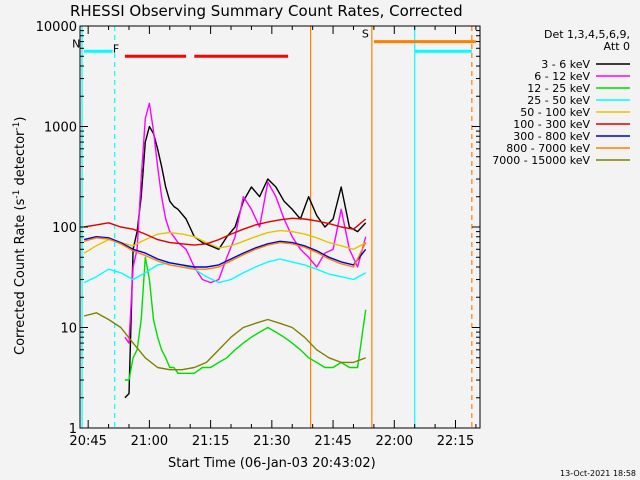 This screenshot has height=480, width=640. I want to click on y-tick-label: 10, so click(68, 329).